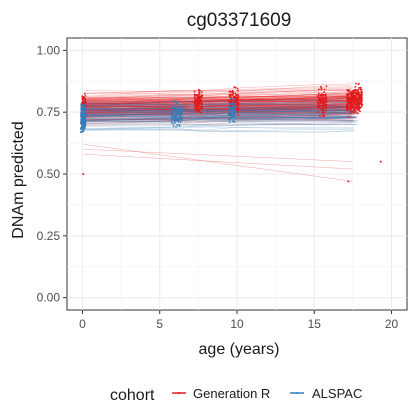 This screenshot has width=420, height=420. Describe the element at coordinates (49, 236) in the screenshot. I see `y-tick-label: 0.25` at that location.